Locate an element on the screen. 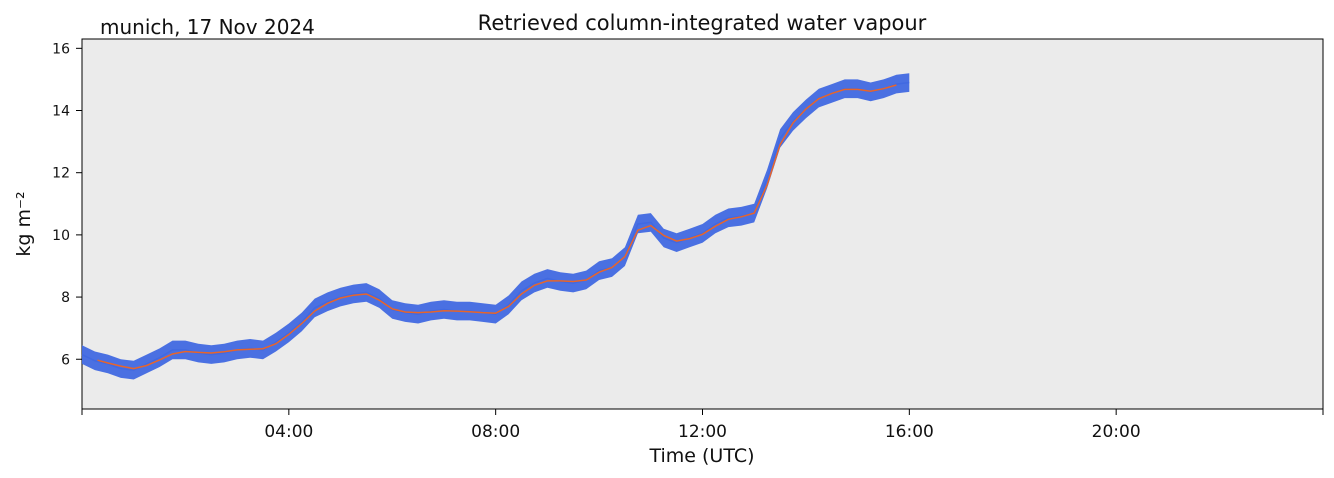 Image resolution: width=1334 pixels, height=478 pixels. x-tick-label: 20:00 is located at coordinates (1116, 432).